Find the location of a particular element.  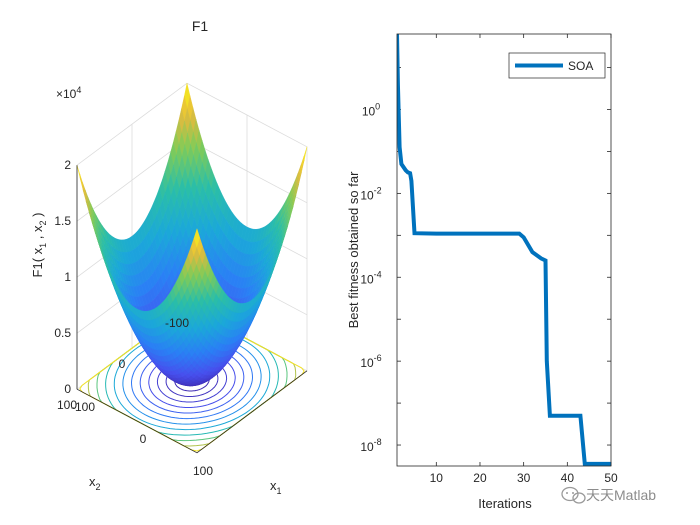

x-axis-label: Iterations is located at coordinates (505, 503).